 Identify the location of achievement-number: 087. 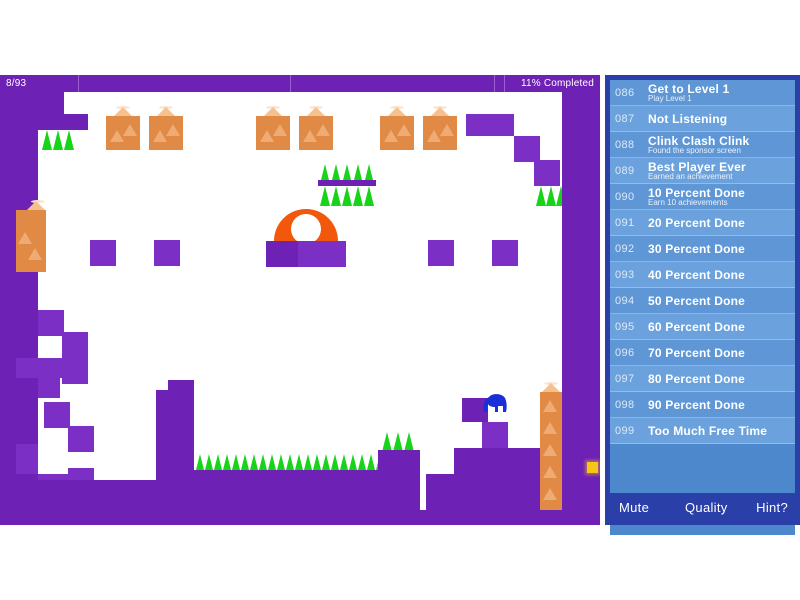
(625, 119).